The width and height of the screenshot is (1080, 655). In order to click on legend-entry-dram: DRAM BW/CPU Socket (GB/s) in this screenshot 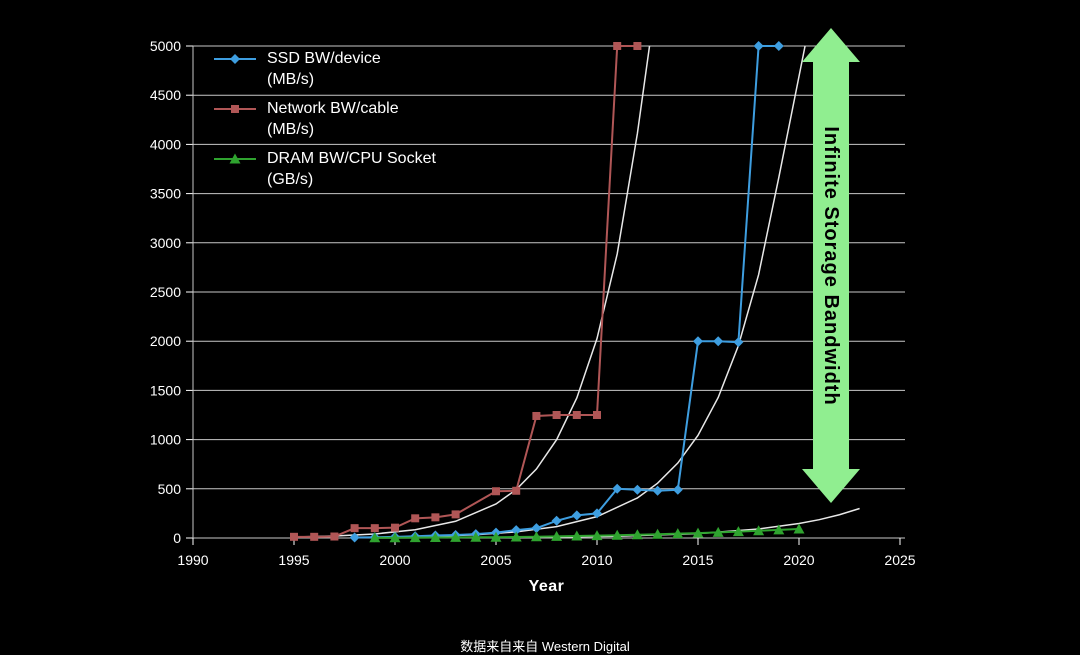, I will do `click(324, 169)`.